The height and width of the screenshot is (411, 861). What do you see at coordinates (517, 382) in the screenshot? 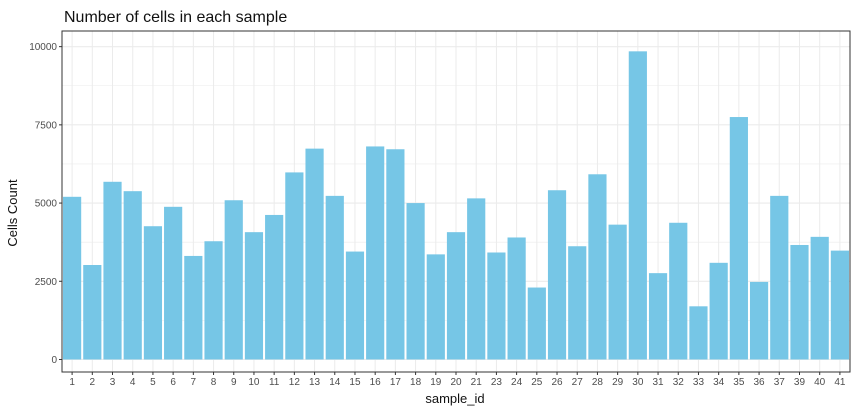
I see `x-tick-label: 24` at bounding box center [517, 382].